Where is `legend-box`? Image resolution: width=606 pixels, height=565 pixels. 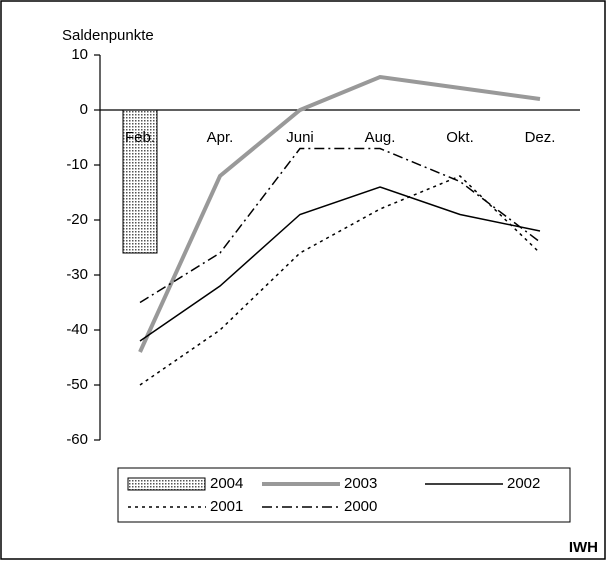 legend-box is located at coordinates (344, 495).